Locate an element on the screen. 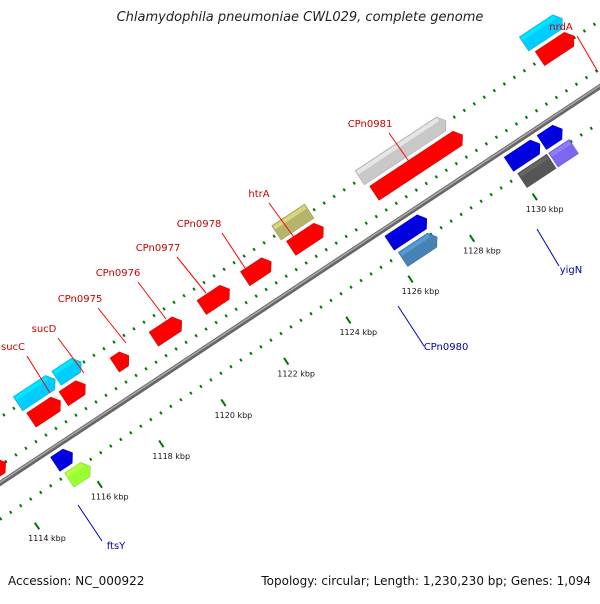 The image size is (600, 604). gene-label: sucC is located at coordinates (13, 347).